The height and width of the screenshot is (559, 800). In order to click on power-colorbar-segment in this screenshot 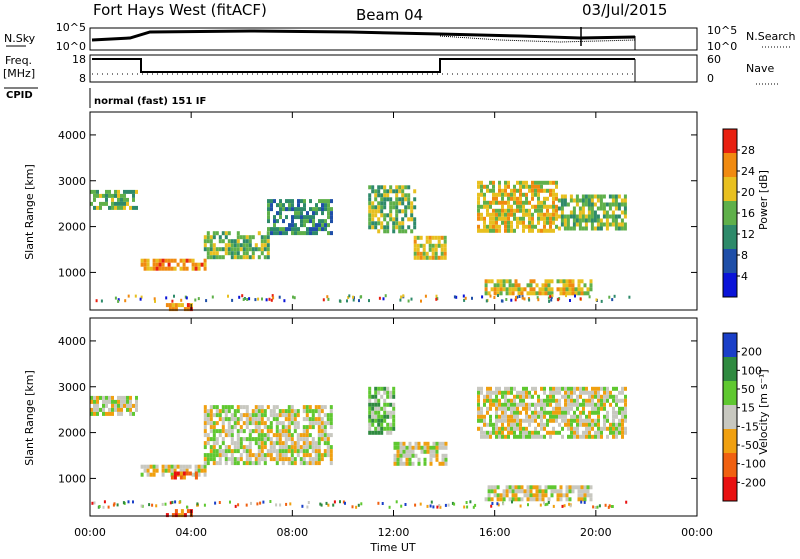, I will do `click(730, 237)`.